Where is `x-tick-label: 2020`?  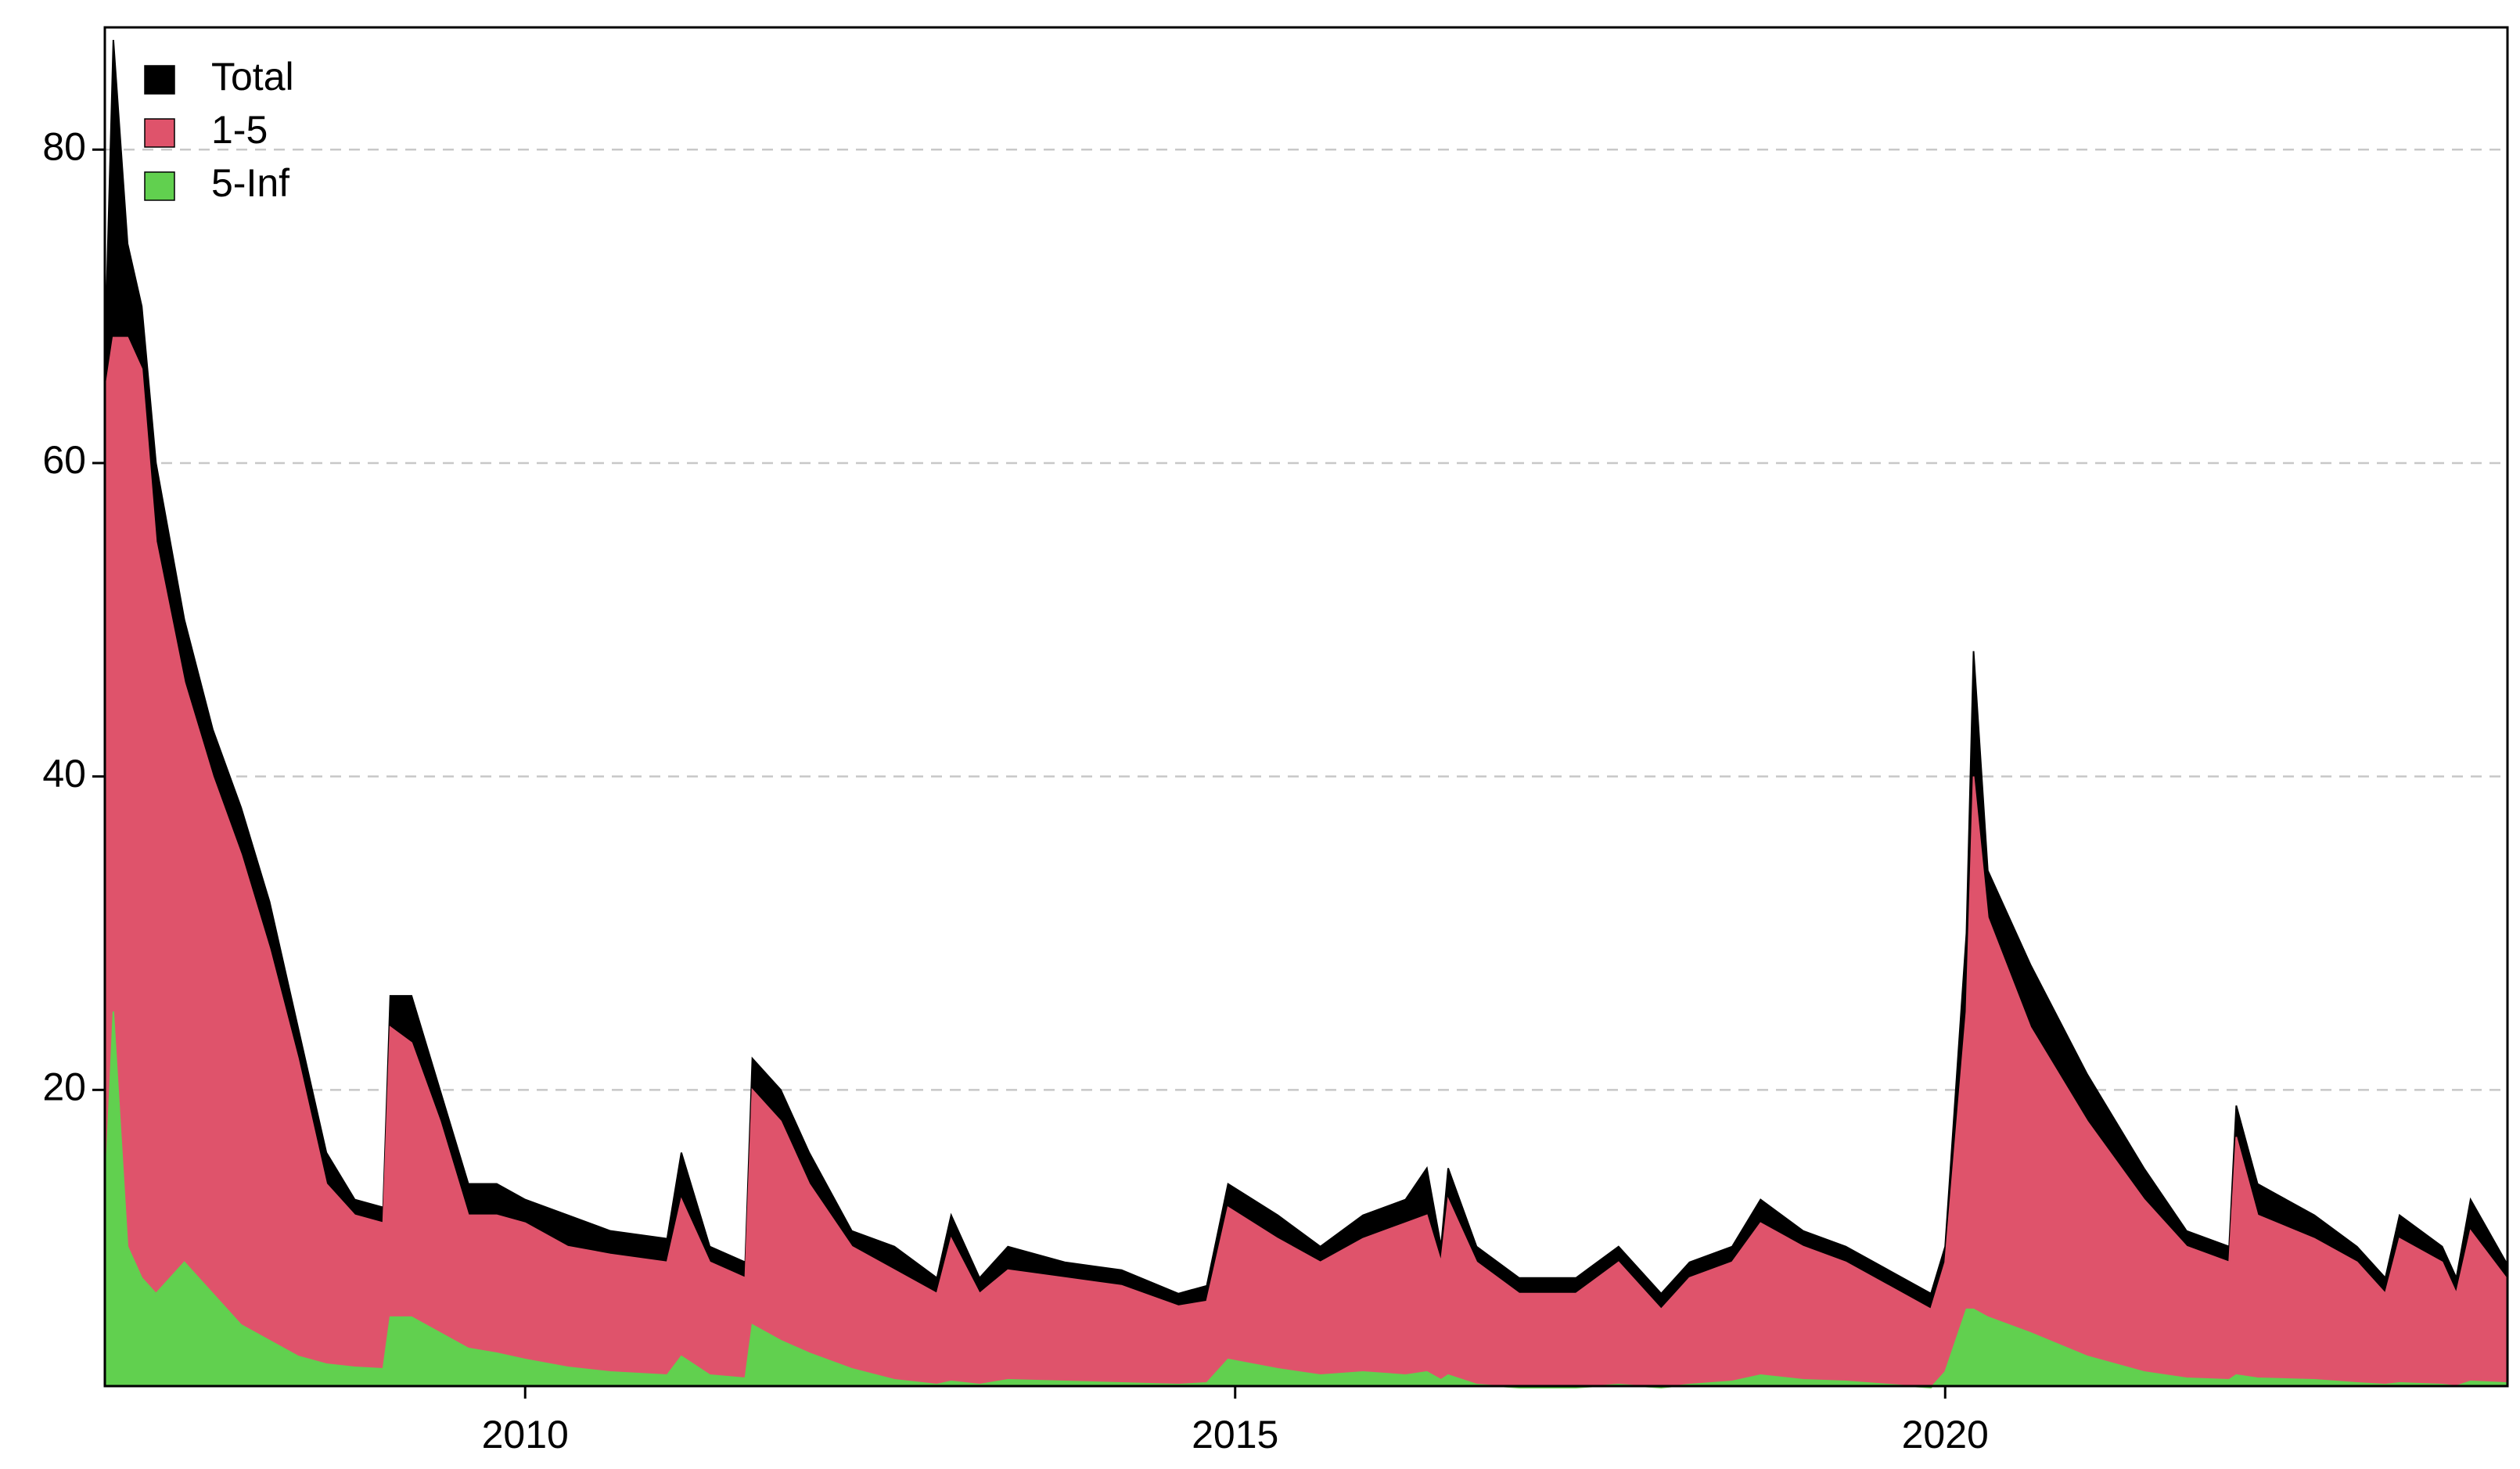
x-tick-label: 2020 is located at coordinates (1945, 1434).